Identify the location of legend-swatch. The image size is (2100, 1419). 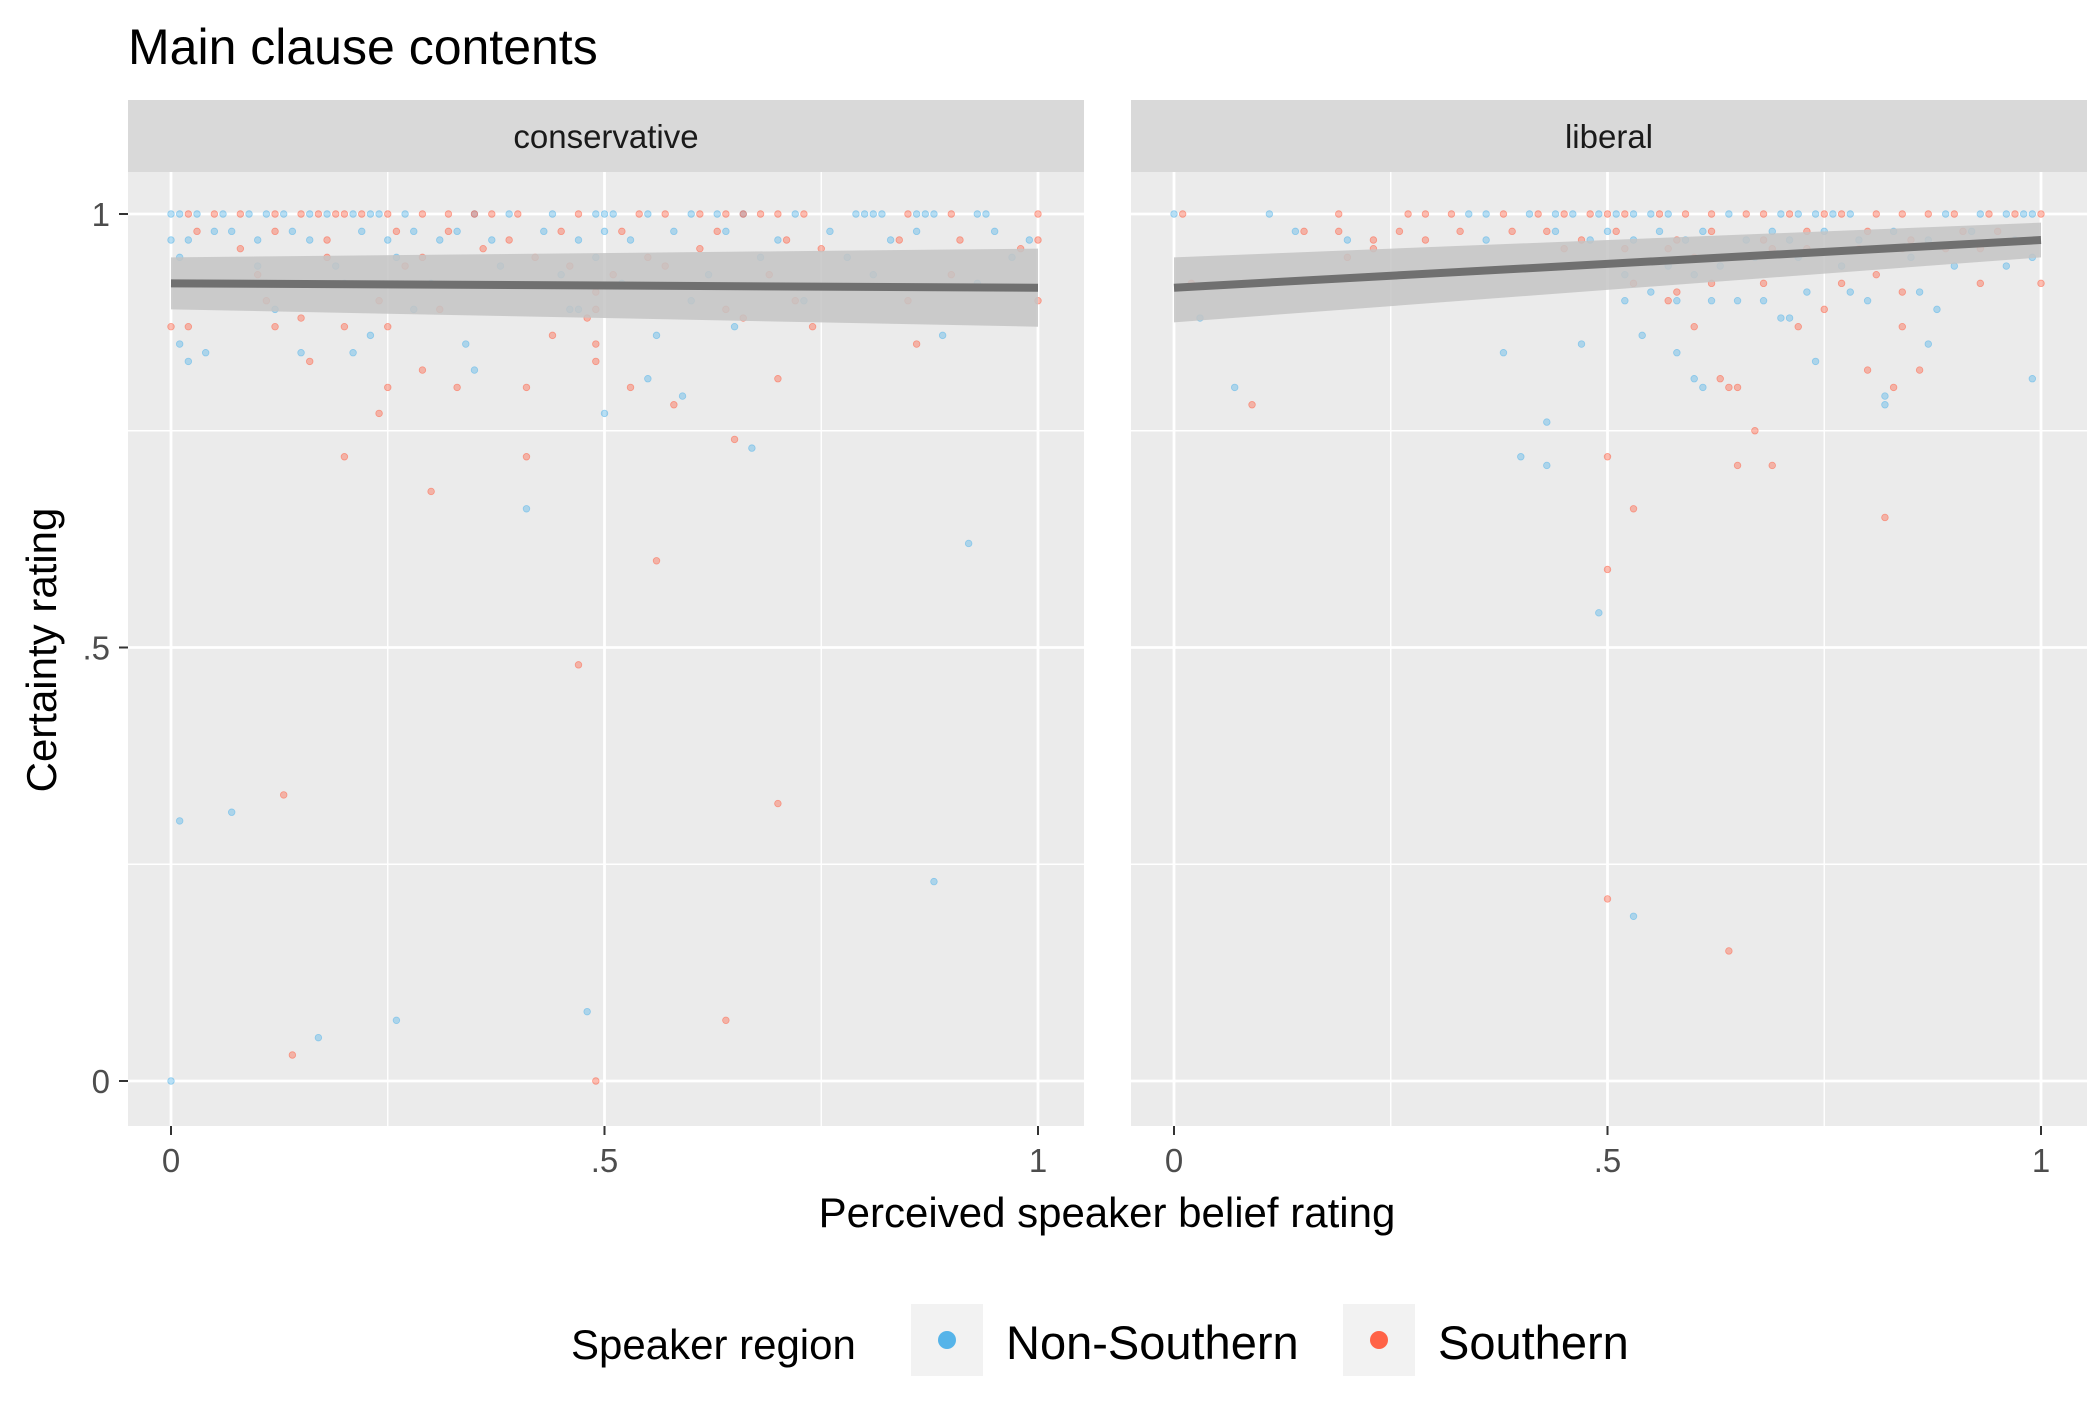
(947, 1340).